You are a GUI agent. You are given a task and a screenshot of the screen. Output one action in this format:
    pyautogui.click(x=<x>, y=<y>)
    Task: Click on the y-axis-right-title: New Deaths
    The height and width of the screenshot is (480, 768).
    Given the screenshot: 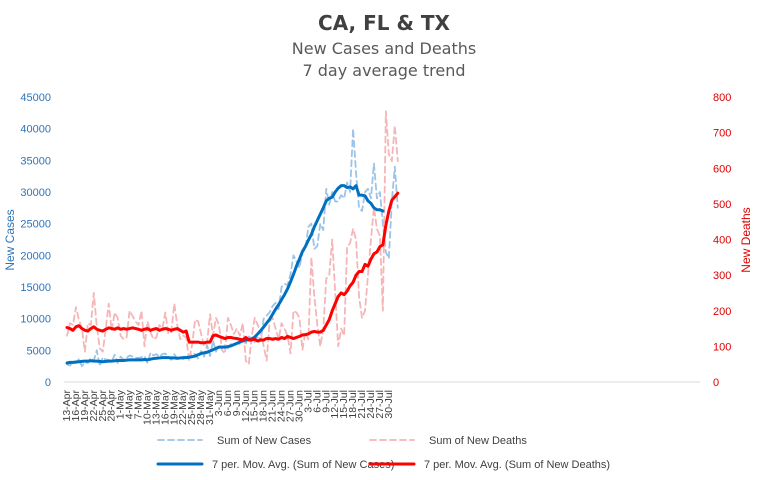 What is the action you would take?
    pyautogui.click(x=746, y=239)
    